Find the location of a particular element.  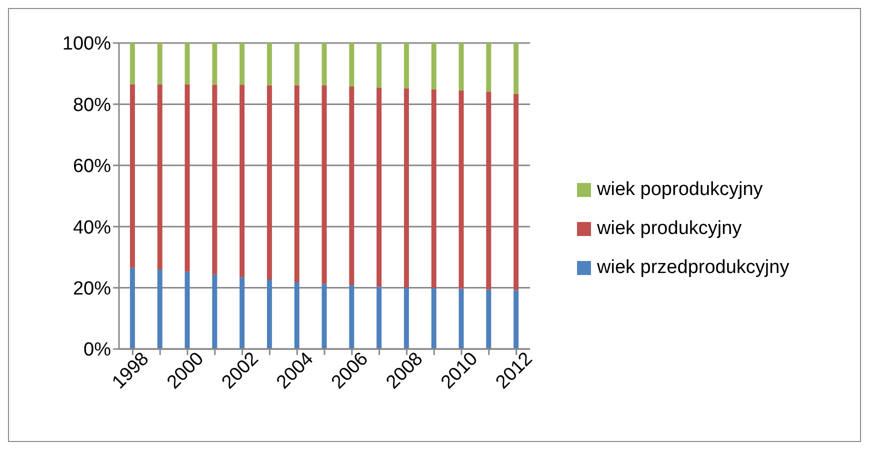

y-tick-label: 60% is located at coordinates (92, 167).